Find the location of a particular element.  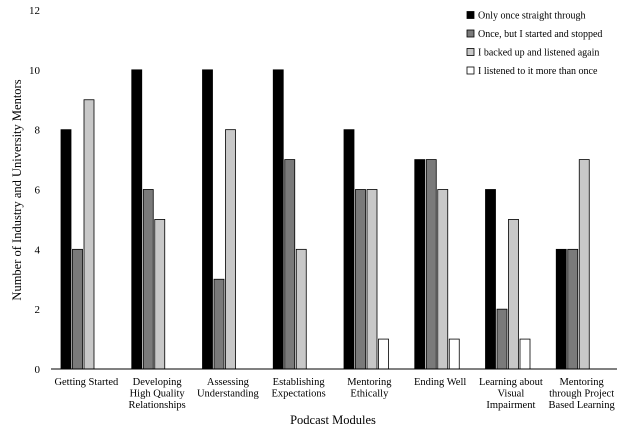

category-label-line: Impairment is located at coordinates (510, 405).